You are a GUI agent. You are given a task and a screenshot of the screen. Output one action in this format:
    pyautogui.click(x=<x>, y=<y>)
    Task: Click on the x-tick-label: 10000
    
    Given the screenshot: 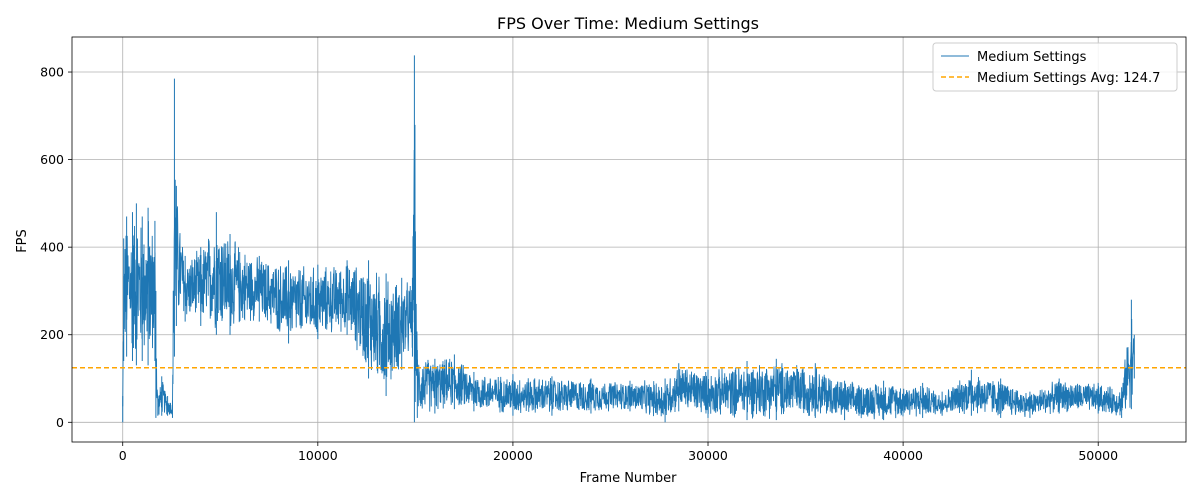 What is the action you would take?
    pyautogui.click(x=318, y=455)
    